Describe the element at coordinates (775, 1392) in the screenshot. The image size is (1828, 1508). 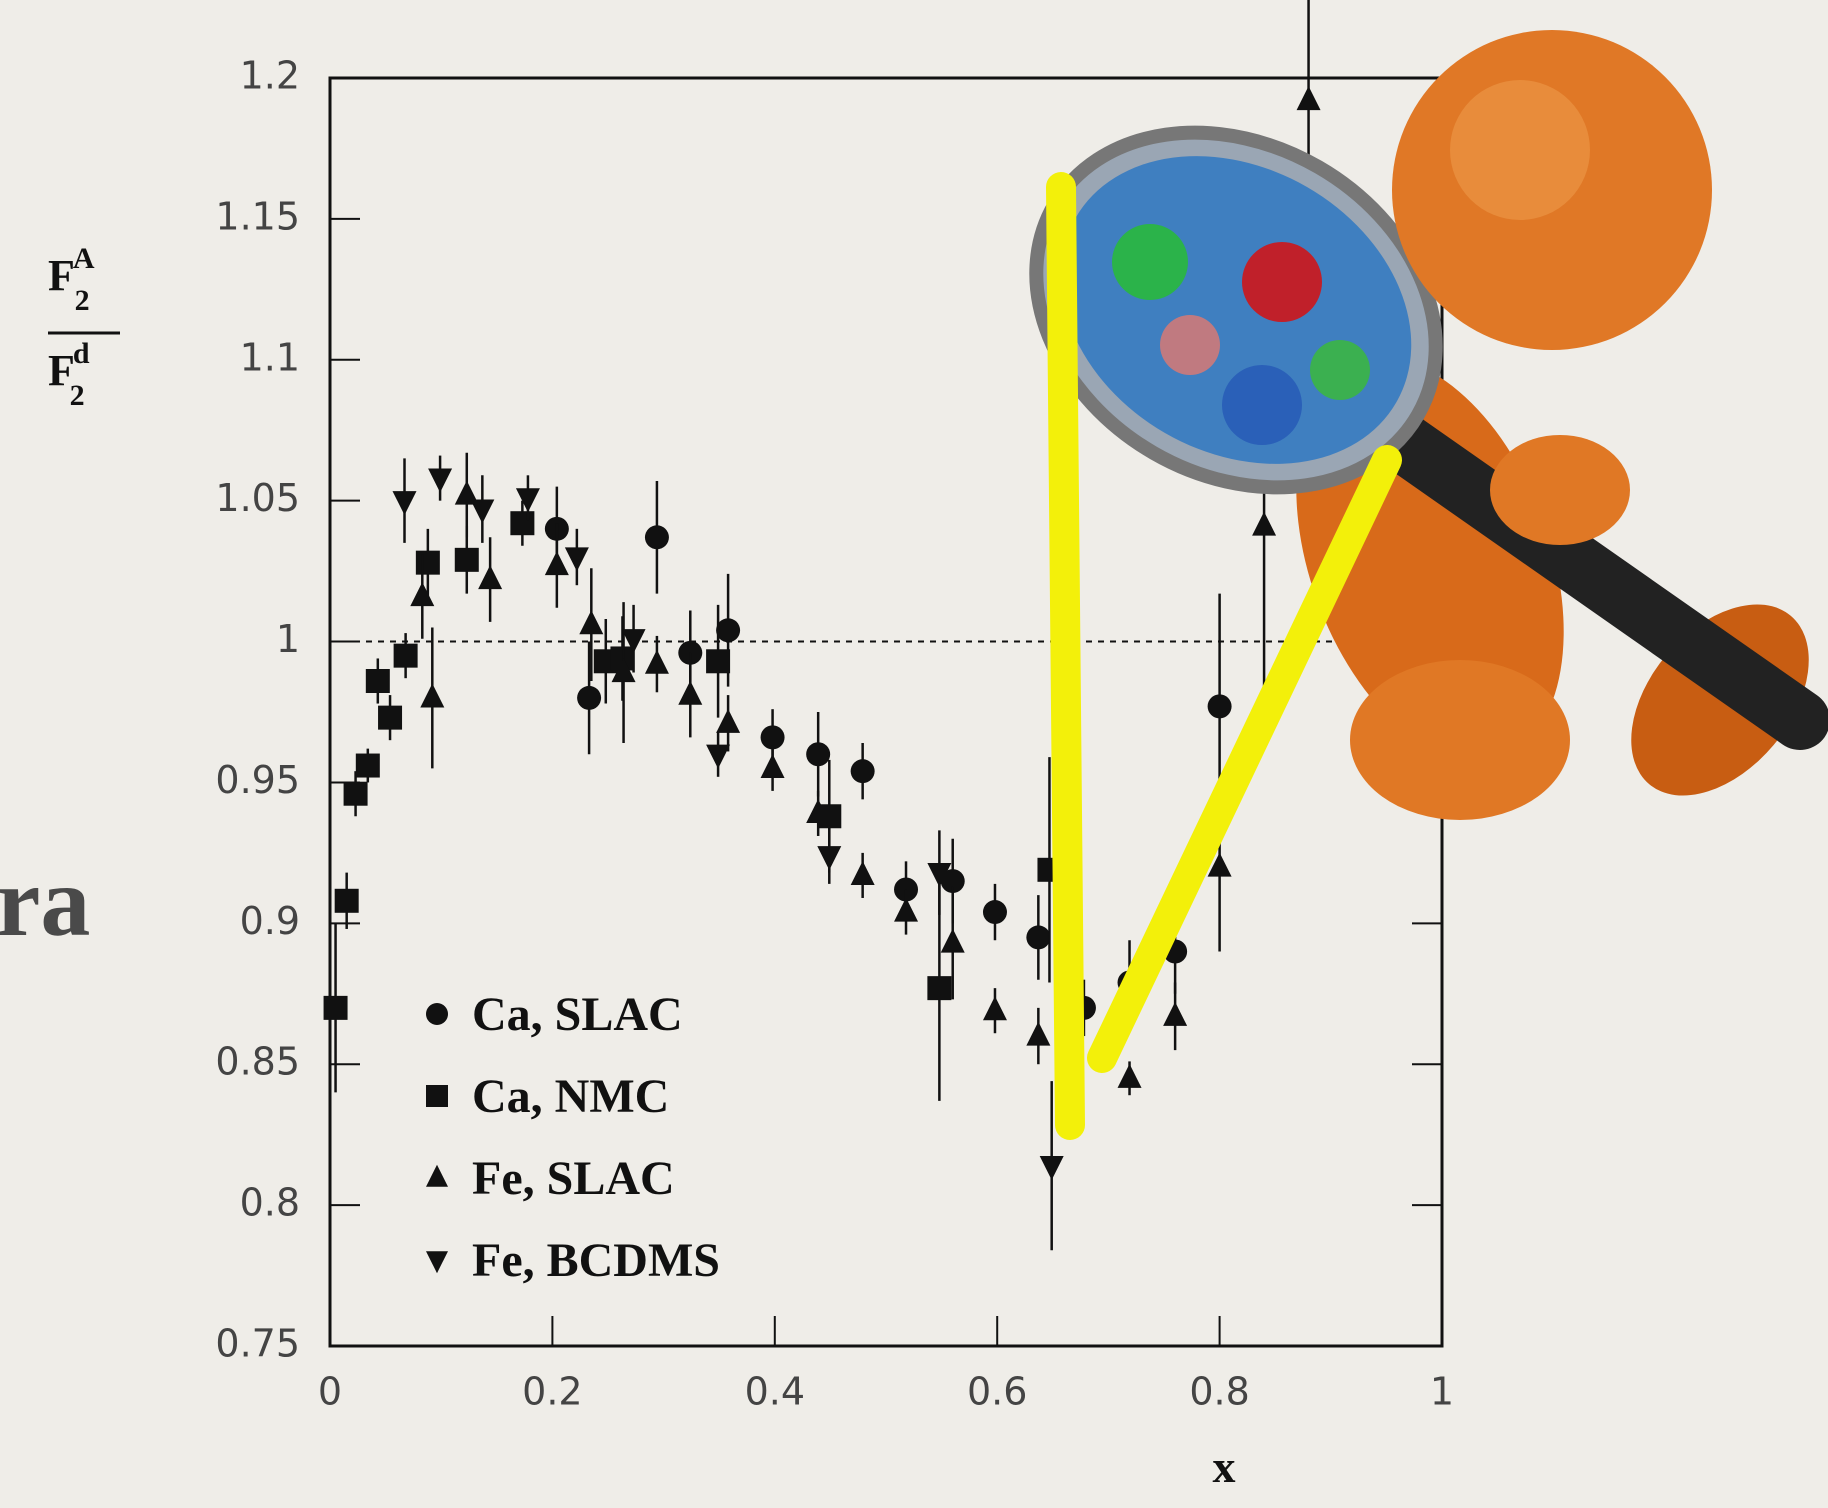
I see `x-tick-label: 0.4` at that location.